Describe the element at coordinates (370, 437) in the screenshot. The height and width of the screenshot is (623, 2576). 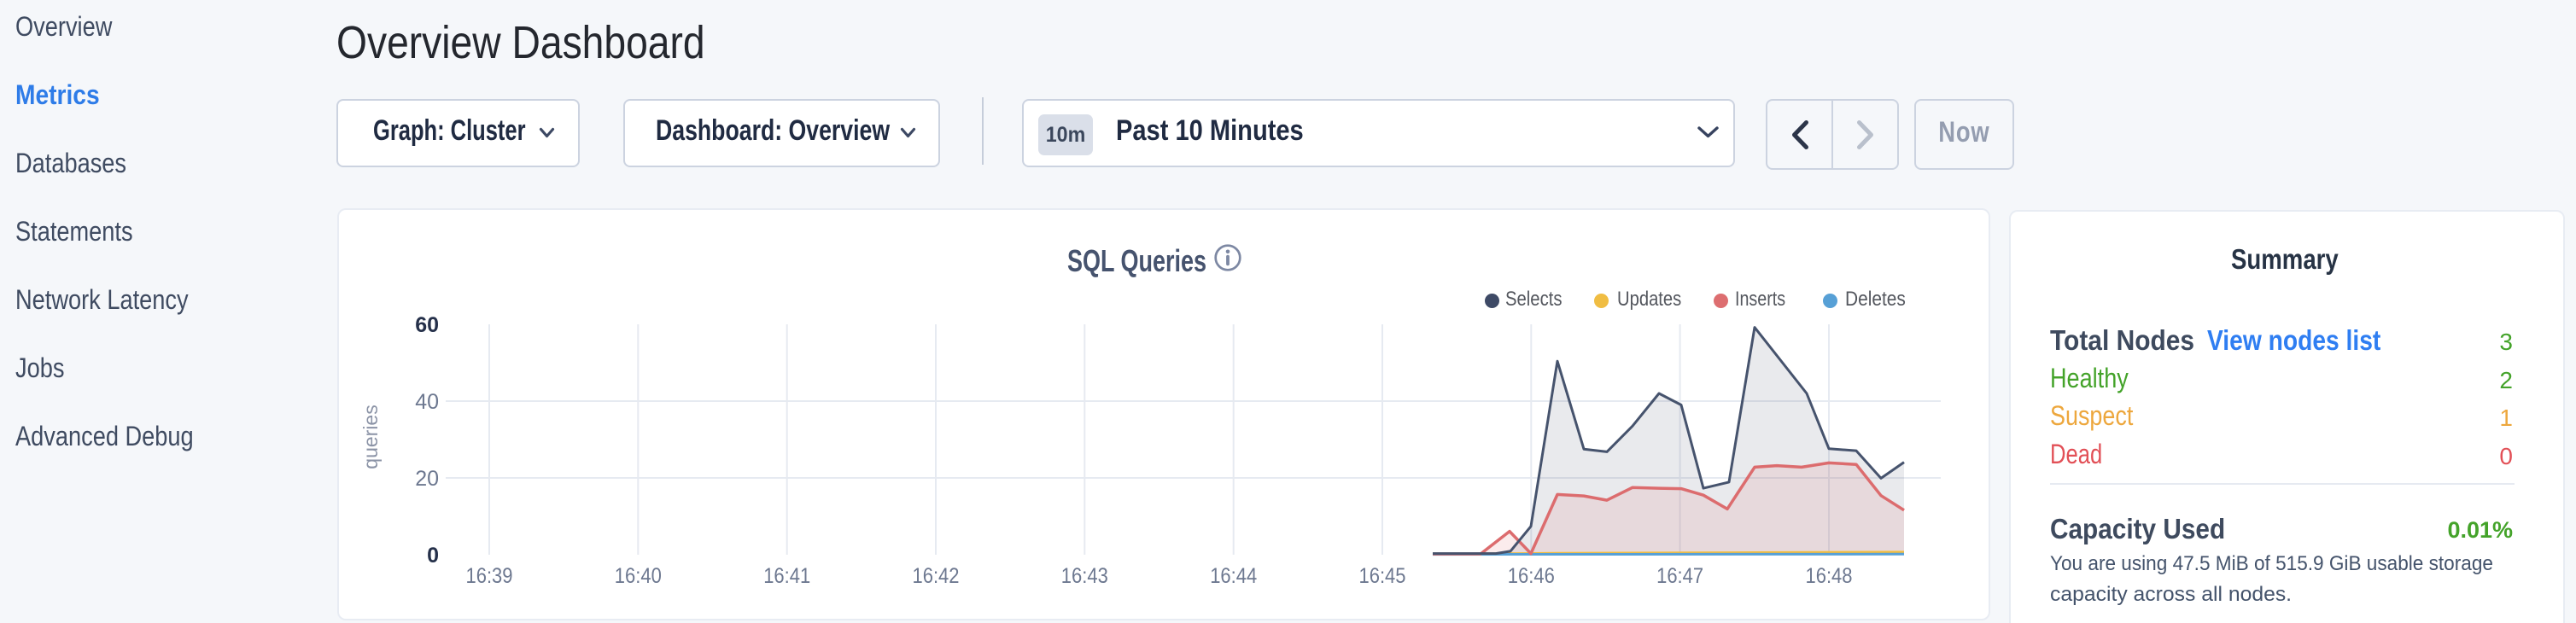
I see `svg-text: queries` at that location.